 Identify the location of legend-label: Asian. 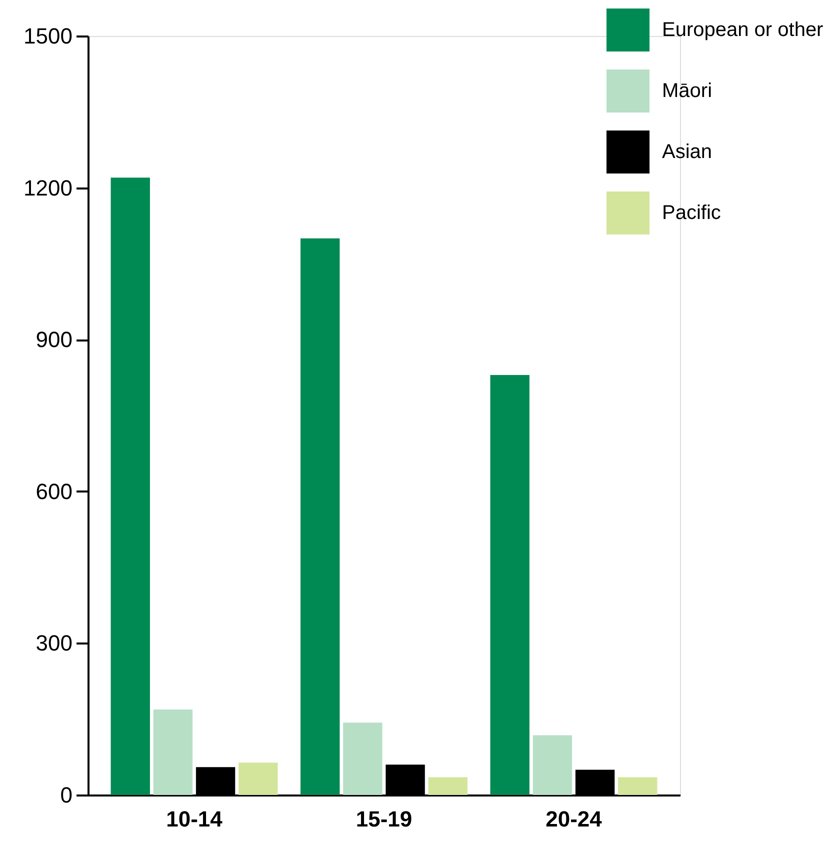
(687, 152).